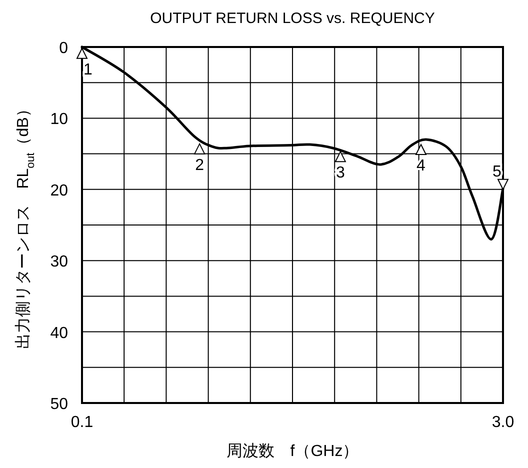 The image size is (528, 468). Describe the element at coordinates (59, 262) in the screenshot. I see `y-tick-label: 30` at that location.